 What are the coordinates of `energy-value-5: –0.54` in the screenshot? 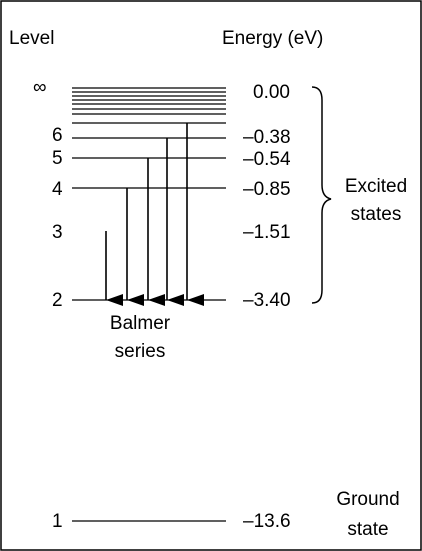 It's located at (267, 159).